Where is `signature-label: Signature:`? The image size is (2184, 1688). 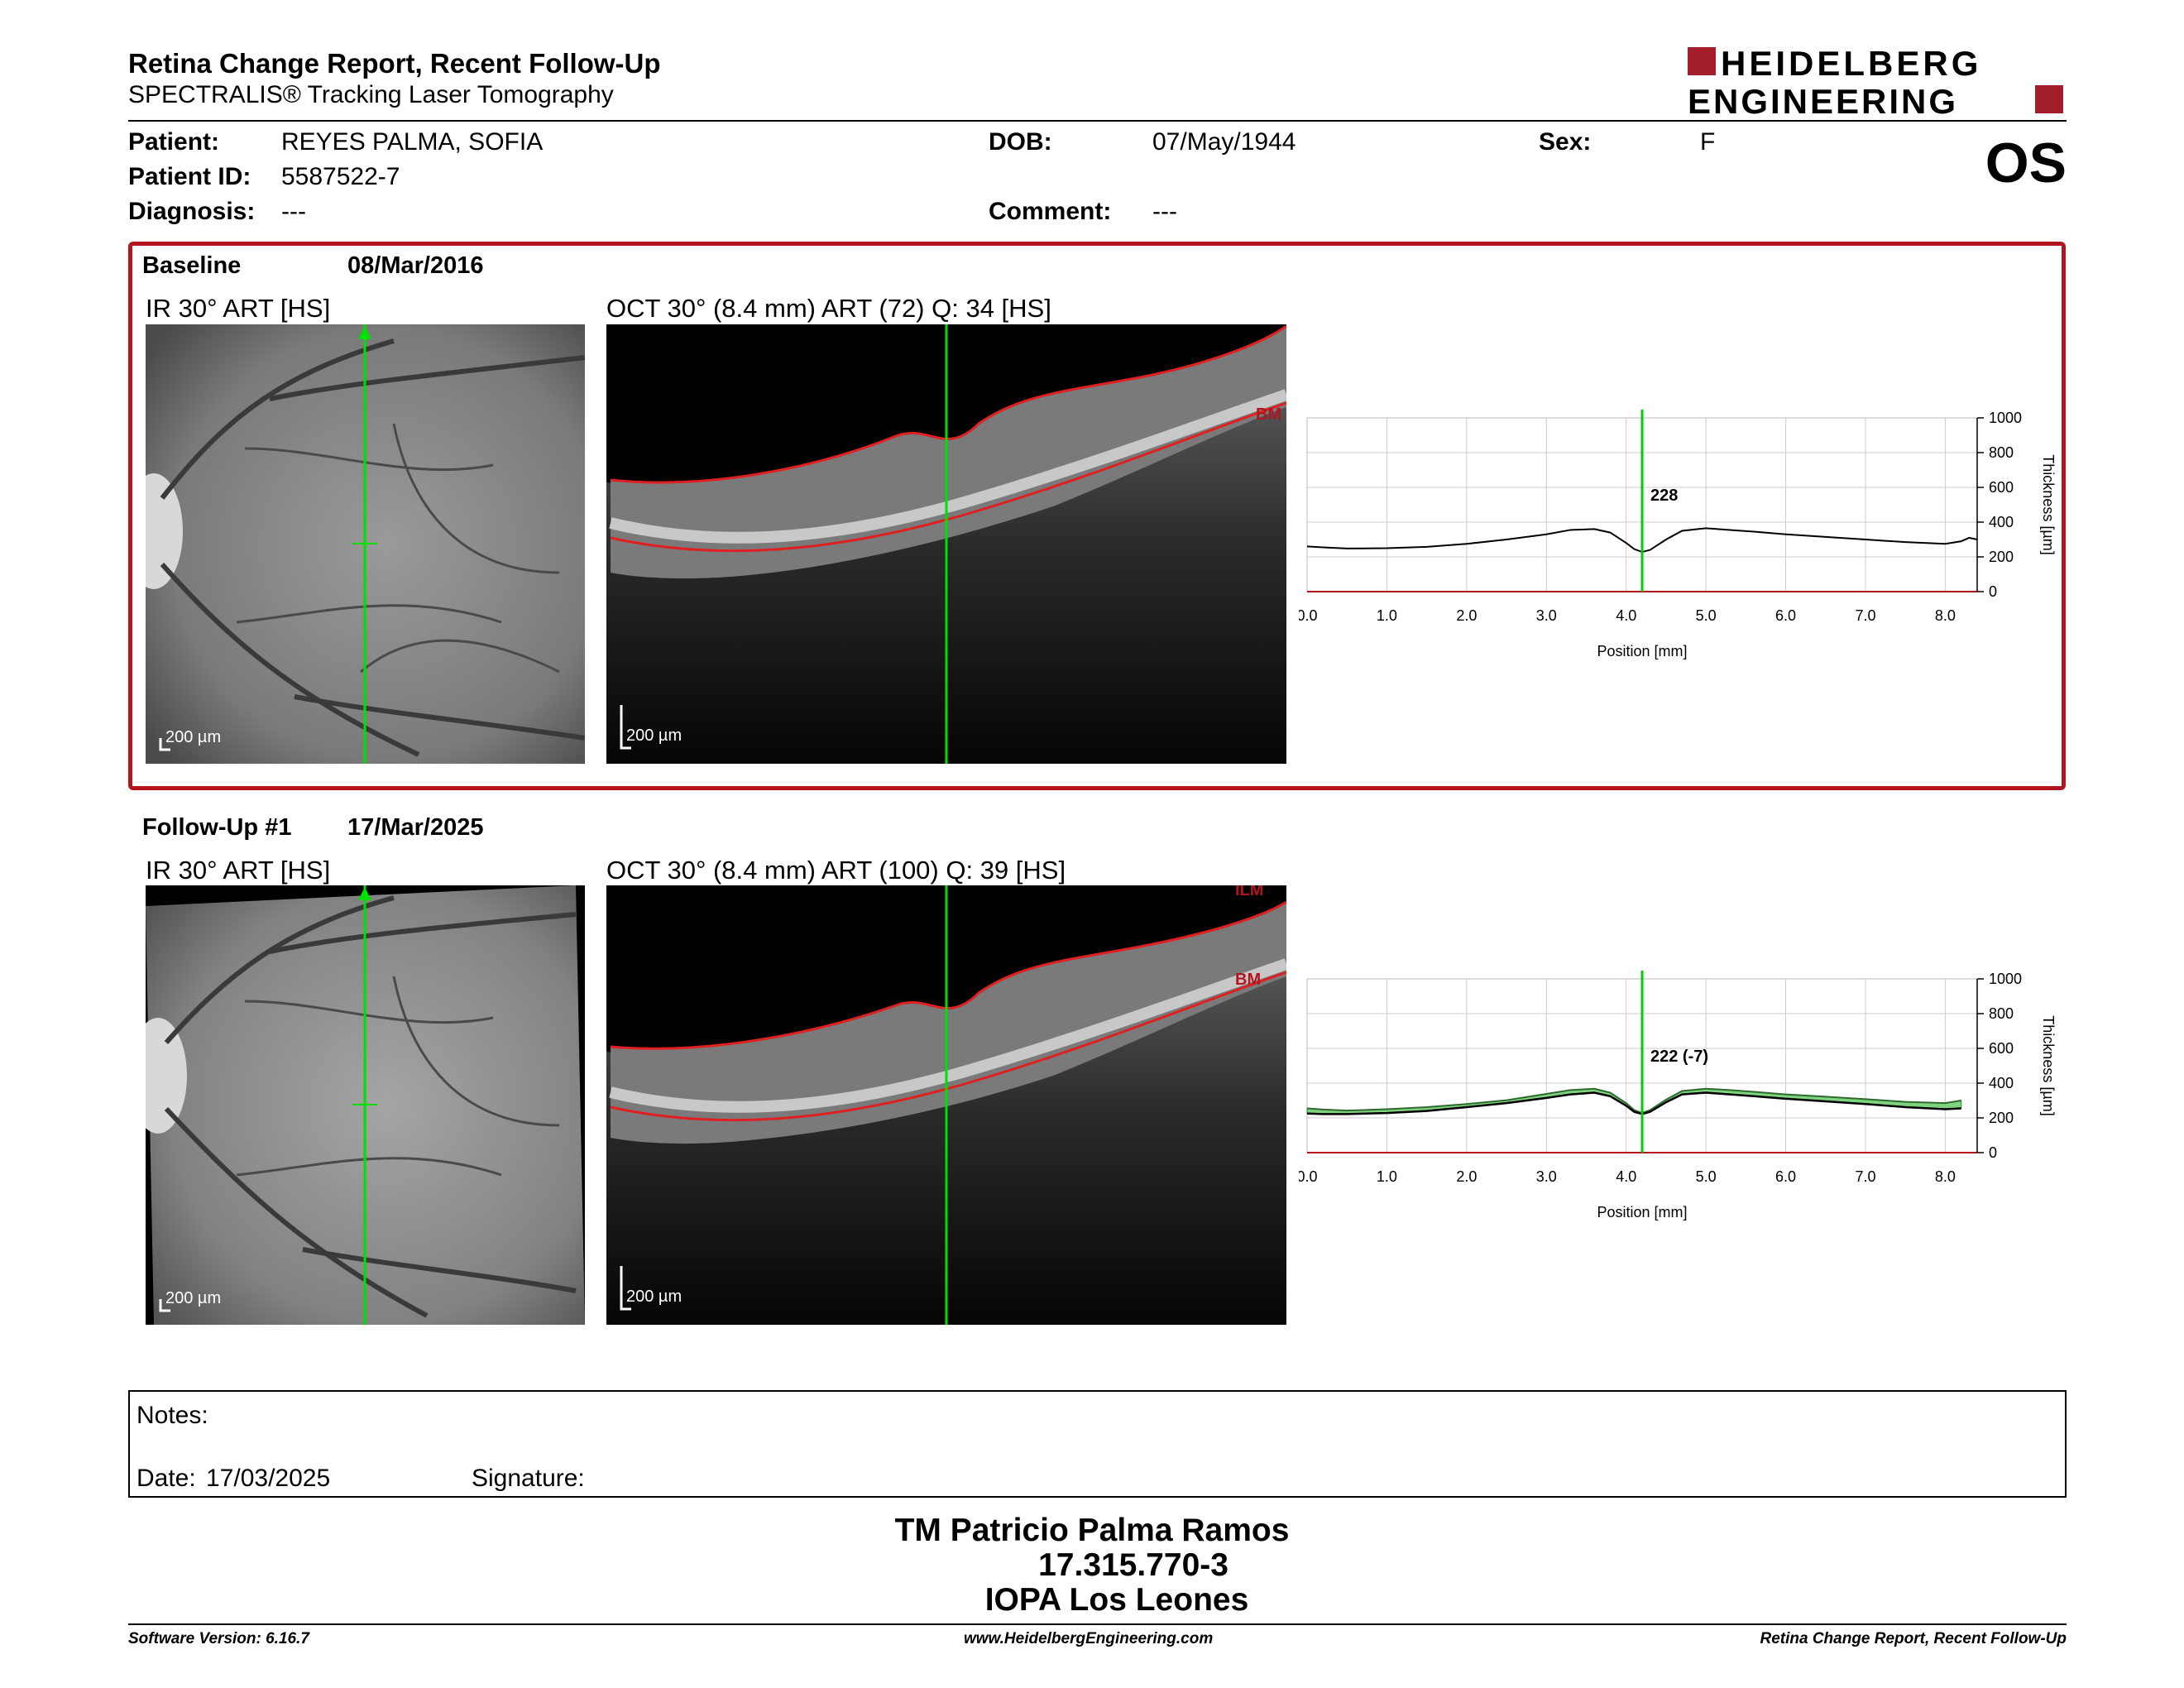
signature-label: Signature: is located at coordinates (528, 1478).